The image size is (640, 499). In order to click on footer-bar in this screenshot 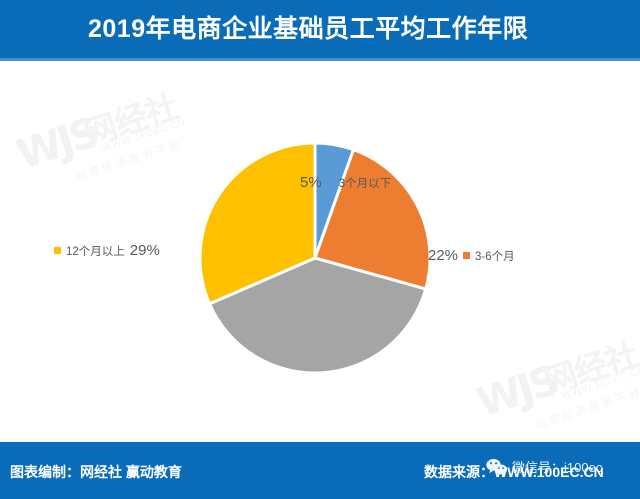, I will do `click(320, 470)`.